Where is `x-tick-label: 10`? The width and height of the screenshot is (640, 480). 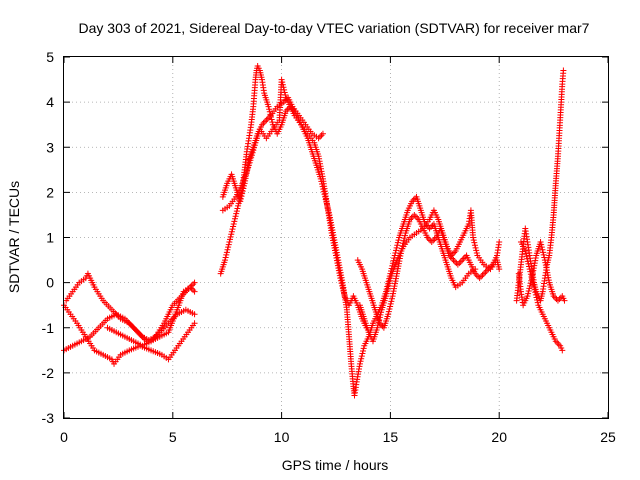
x-tick-label: 10 is located at coordinates (282, 437).